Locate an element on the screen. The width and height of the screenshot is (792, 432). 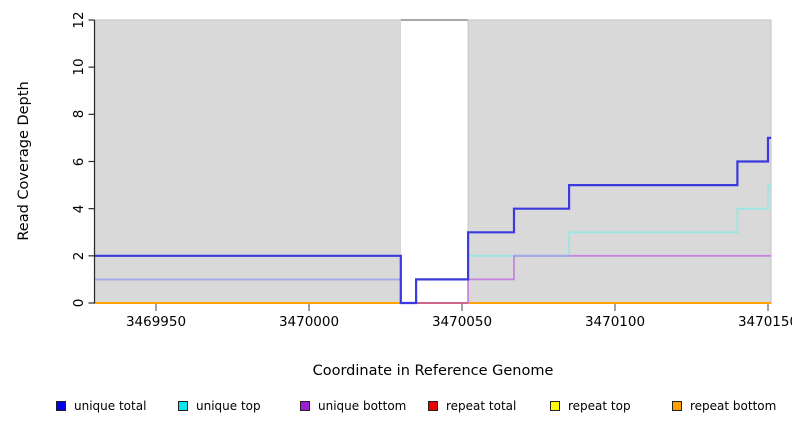
x-tick-label: 3470000 is located at coordinates (309, 322).